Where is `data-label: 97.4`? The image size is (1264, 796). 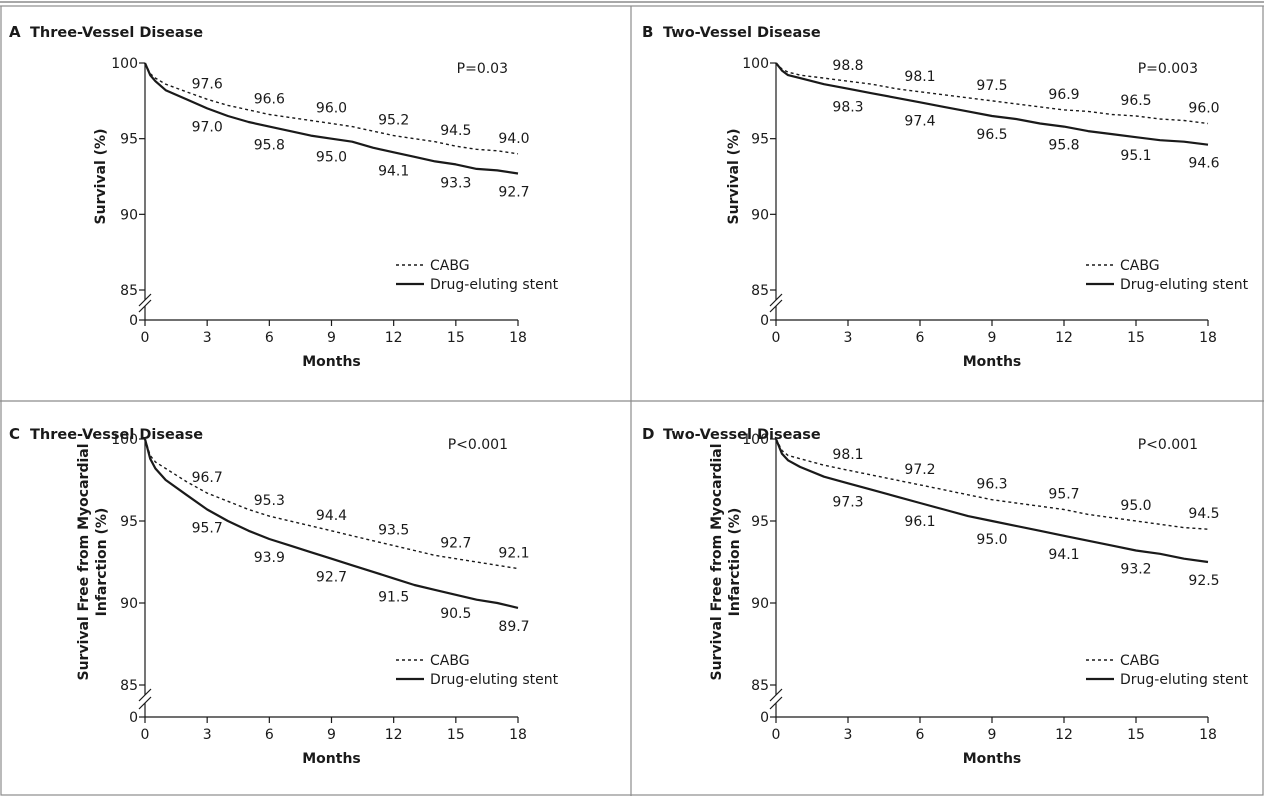 data-label: 97.4 is located at coordinates (919, 121).